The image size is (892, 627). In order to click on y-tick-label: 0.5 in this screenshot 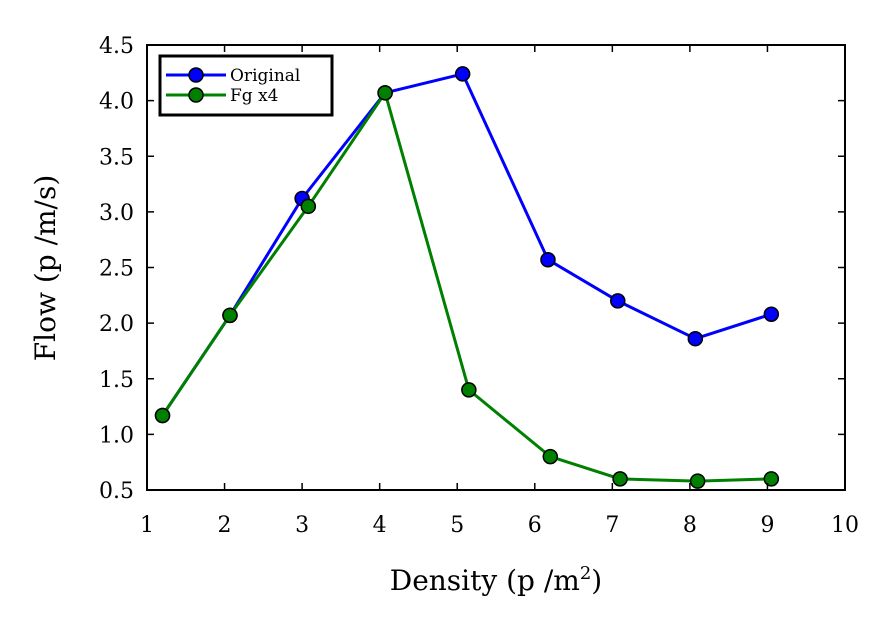, I will do `click(116, 491)`.